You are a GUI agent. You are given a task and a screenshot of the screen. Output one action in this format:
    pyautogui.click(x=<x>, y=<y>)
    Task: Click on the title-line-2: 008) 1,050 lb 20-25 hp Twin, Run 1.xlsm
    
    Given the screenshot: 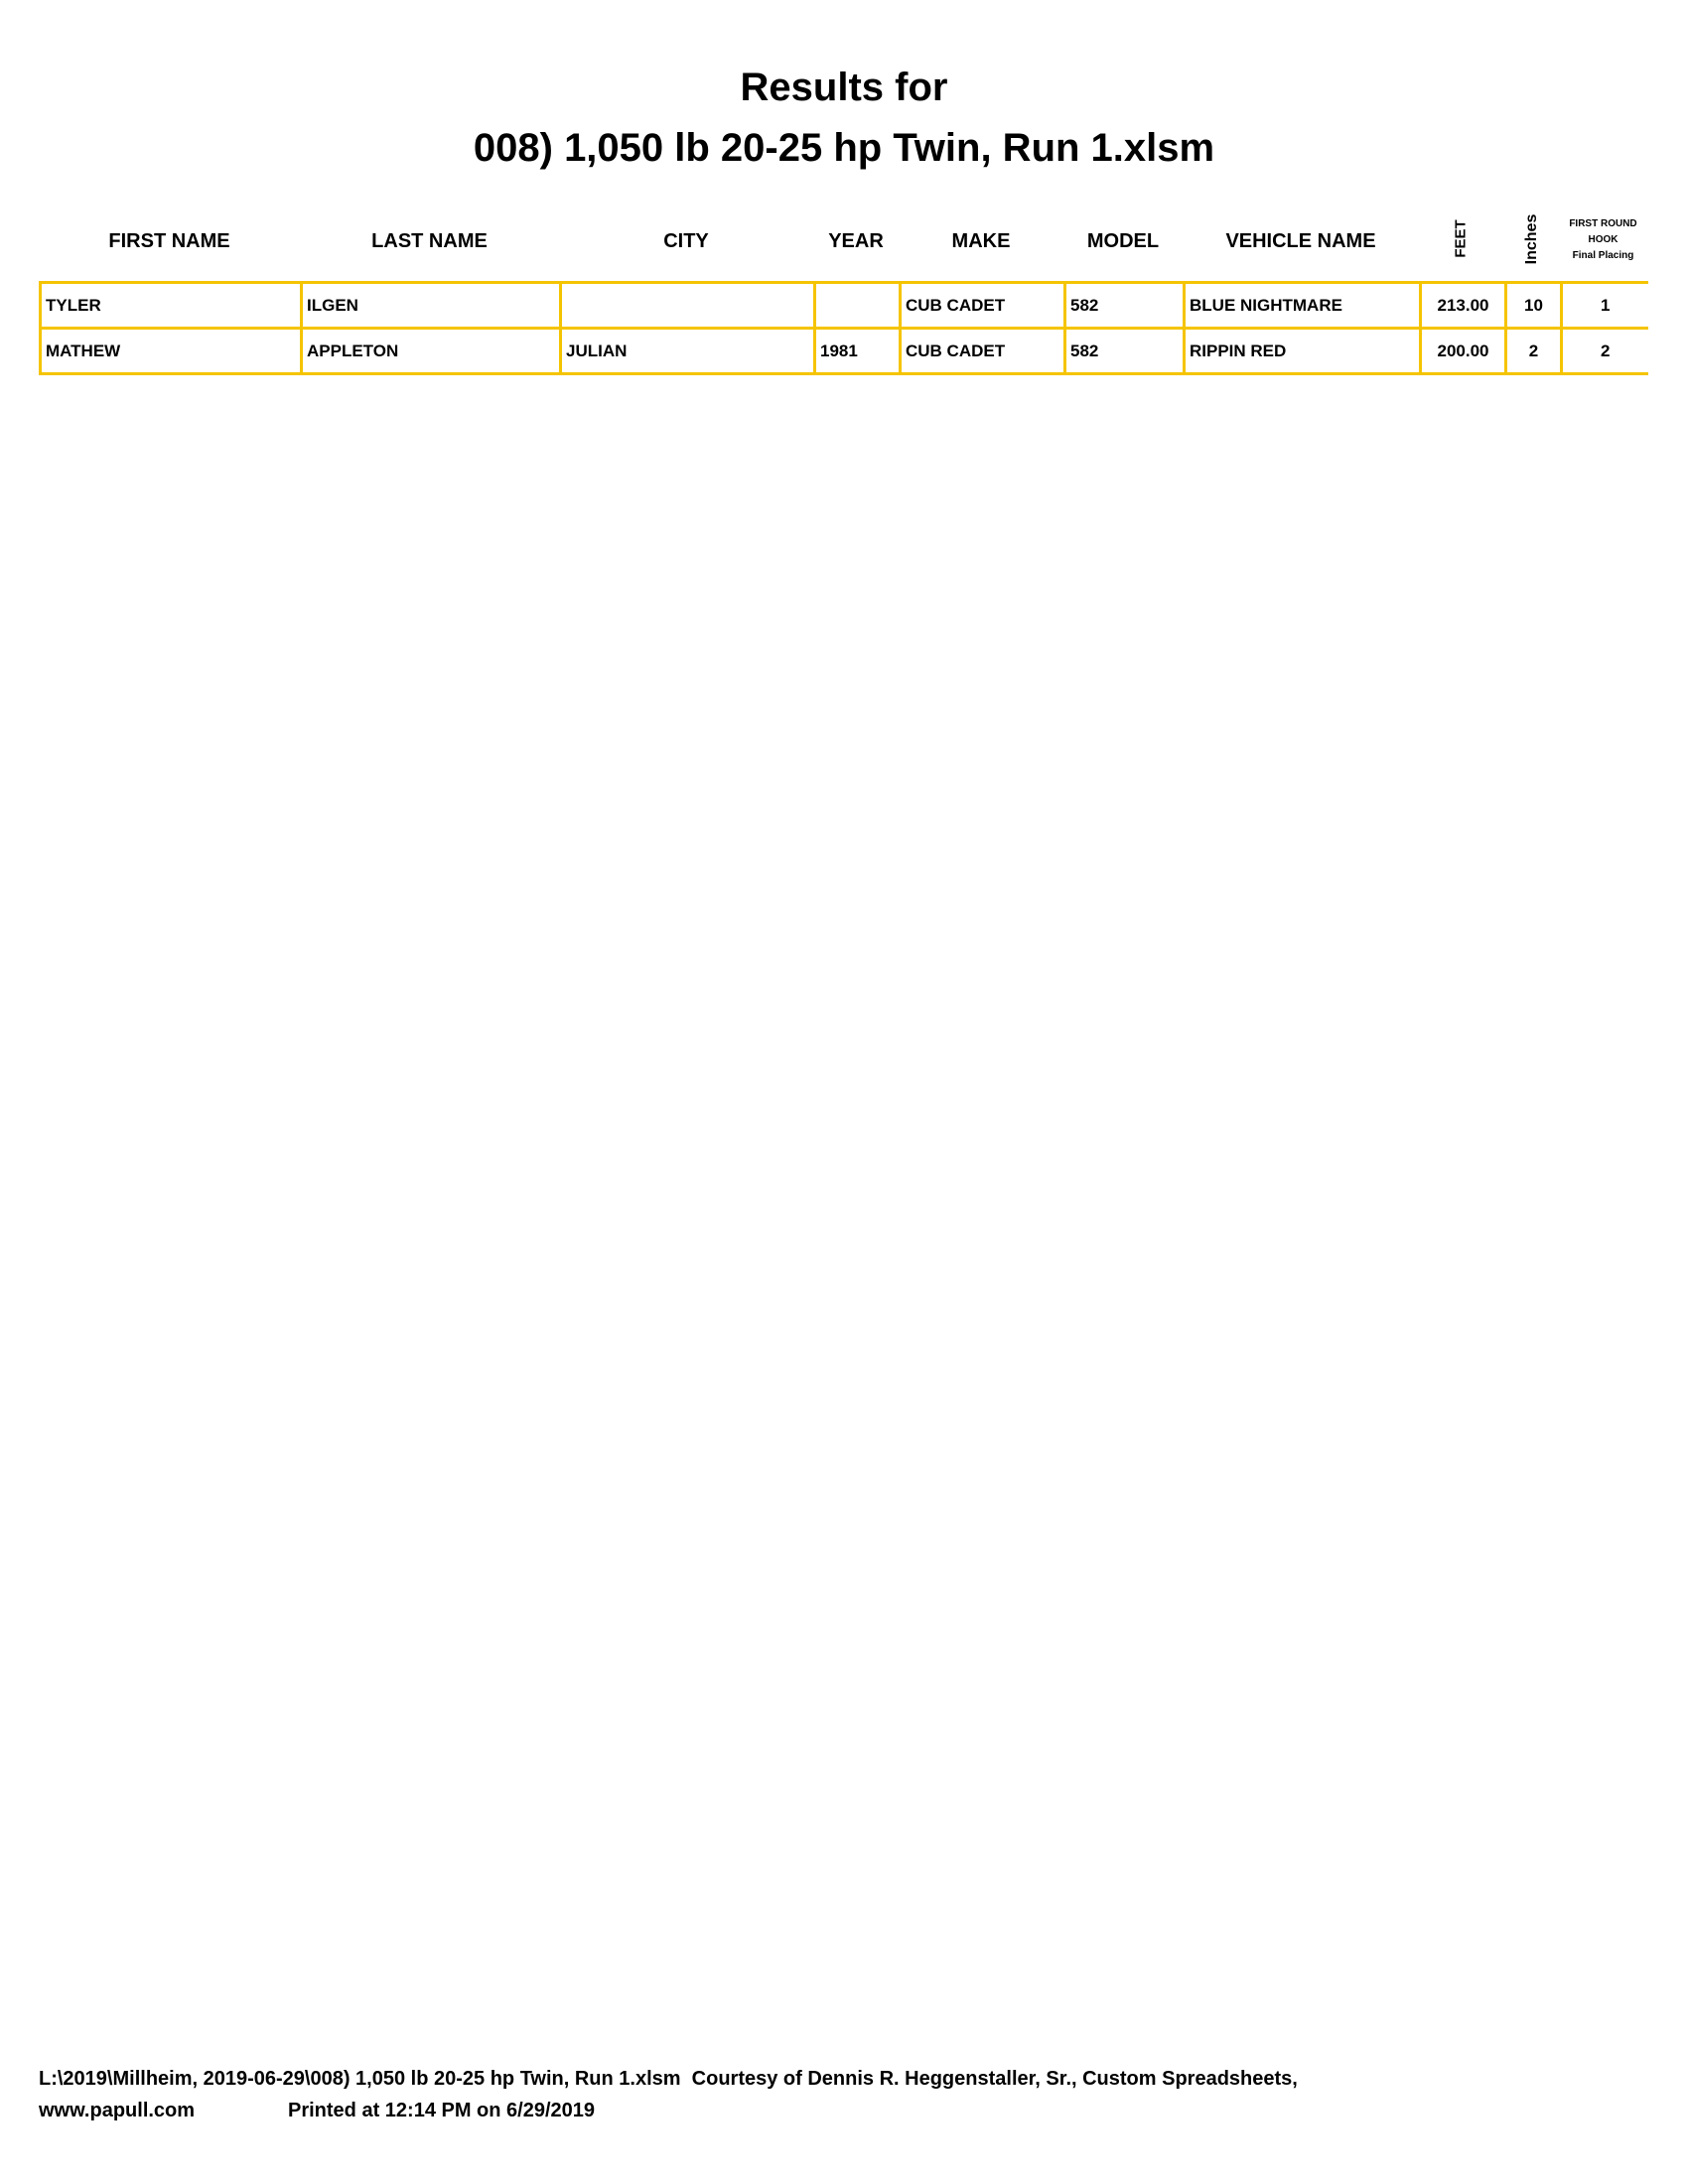 What is the action you would take?
    pyautogui.click(x=844, y=148)
    